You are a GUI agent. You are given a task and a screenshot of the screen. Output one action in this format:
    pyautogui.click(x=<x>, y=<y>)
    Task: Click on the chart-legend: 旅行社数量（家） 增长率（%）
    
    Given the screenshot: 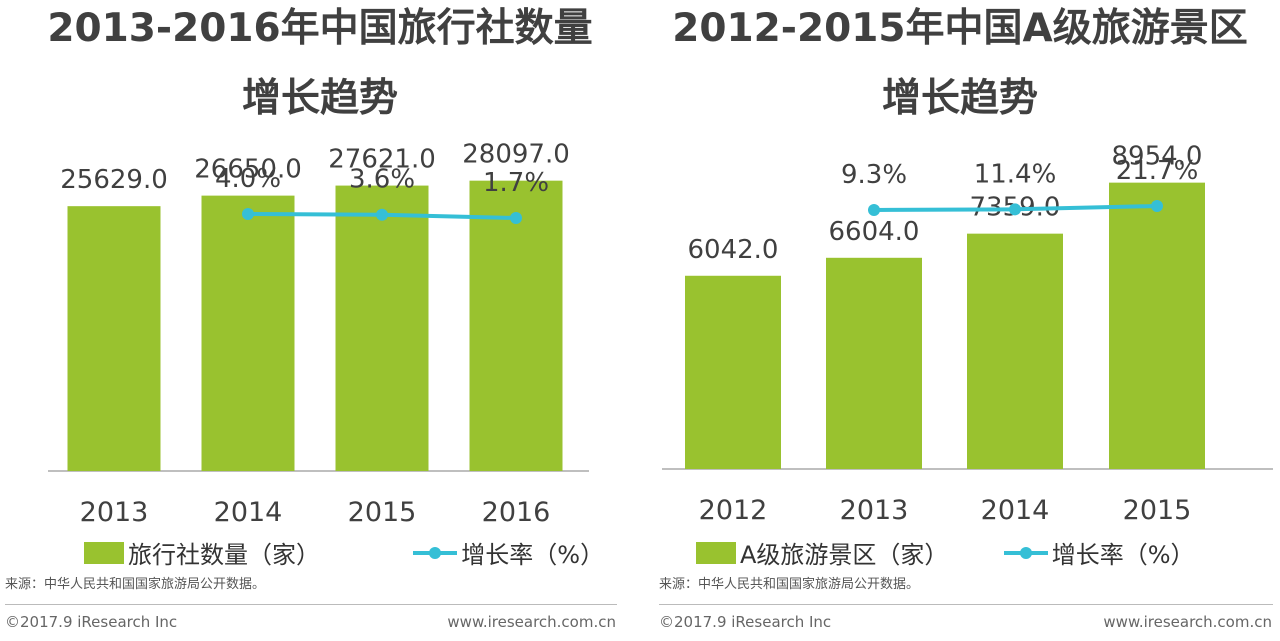 What is the action you would take?
    pyautogui.click(x=344, y=552)
    